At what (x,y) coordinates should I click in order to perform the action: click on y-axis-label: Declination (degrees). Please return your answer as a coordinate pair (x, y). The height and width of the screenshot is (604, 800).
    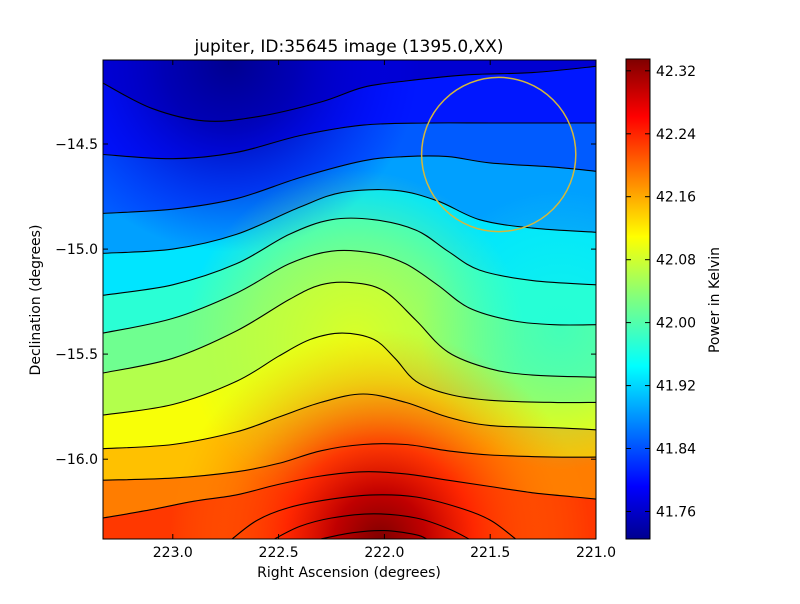
    Looking at the image, I should click on (36, 300).